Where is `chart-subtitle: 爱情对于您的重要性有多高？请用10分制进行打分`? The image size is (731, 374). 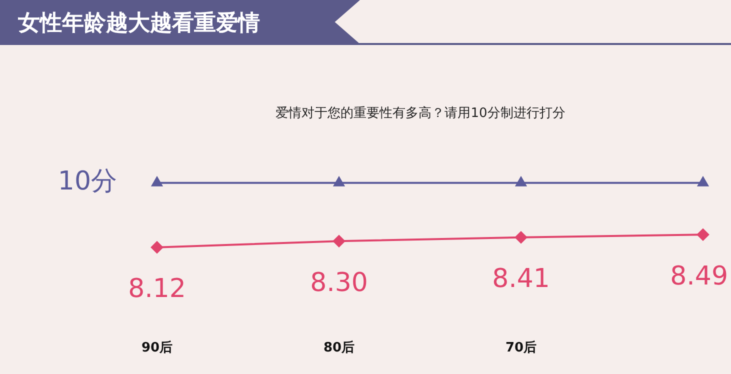
chart-subtitle: 爱情对于您的重要性有多高？请用10分制进行打分 is located at coordinates (420, 113).